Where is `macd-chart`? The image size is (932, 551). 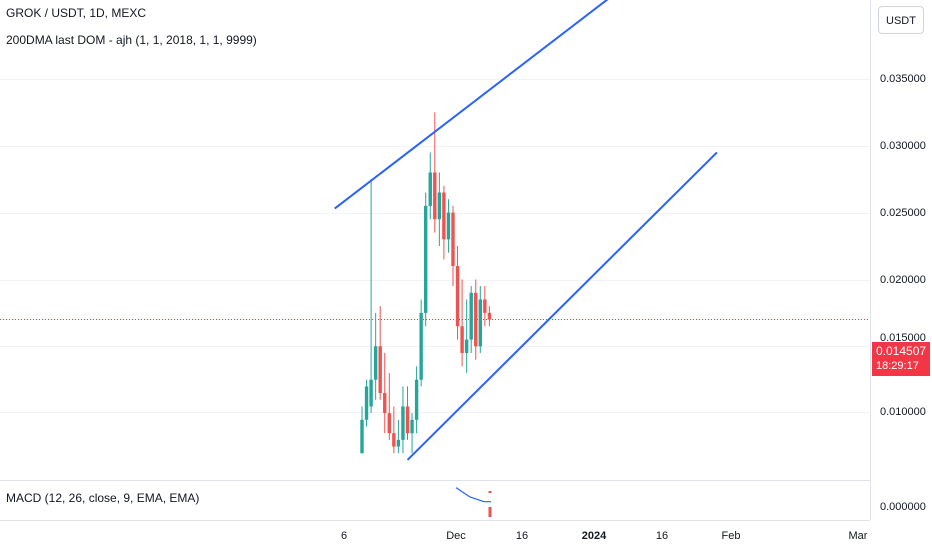 macd-chart is located at coordinates (473, 502).